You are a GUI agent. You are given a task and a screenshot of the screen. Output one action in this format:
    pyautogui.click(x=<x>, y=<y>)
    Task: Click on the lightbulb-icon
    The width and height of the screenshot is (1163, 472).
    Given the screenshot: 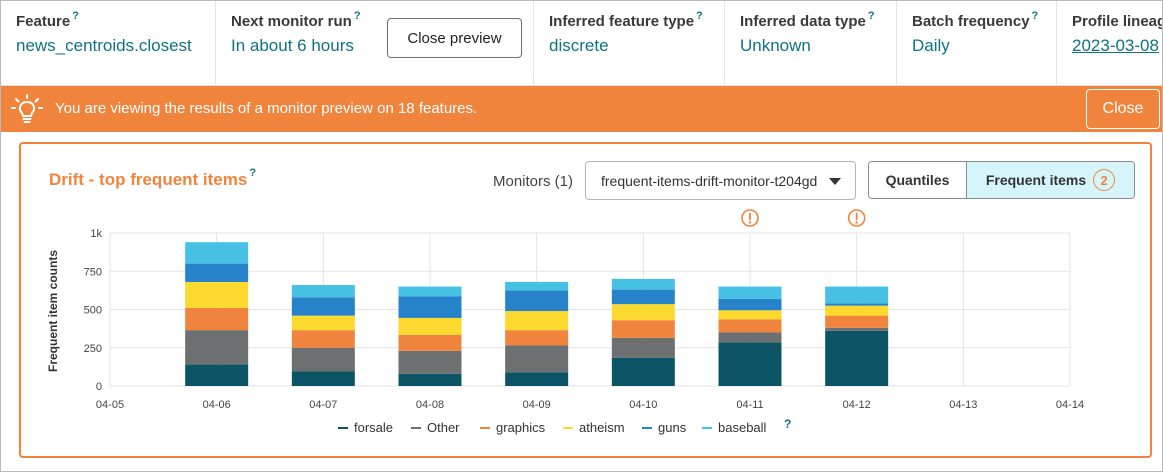 What is the action you would take?
    pyautogui.click(x=27, y=108)
    